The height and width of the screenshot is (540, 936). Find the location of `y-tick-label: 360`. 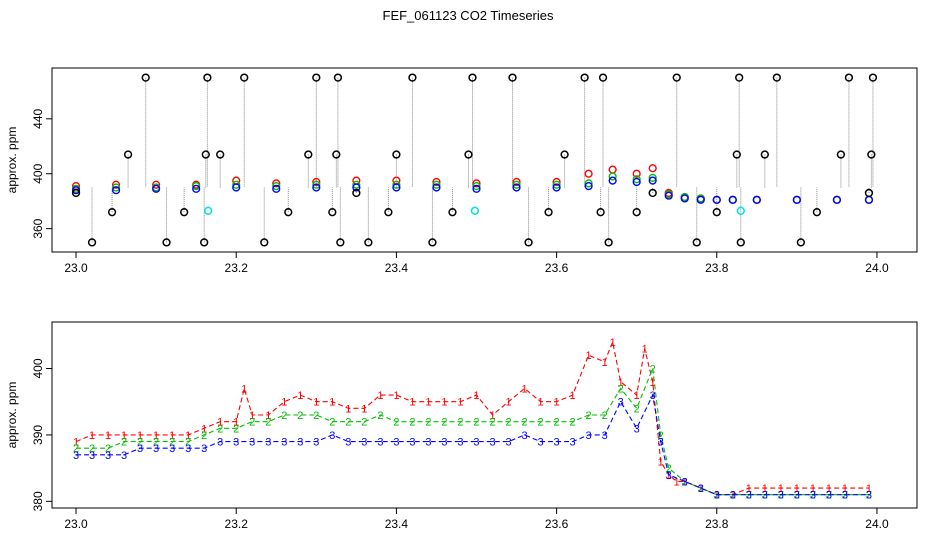

y-tick-label: 360 is located at coordinates (38, 228).